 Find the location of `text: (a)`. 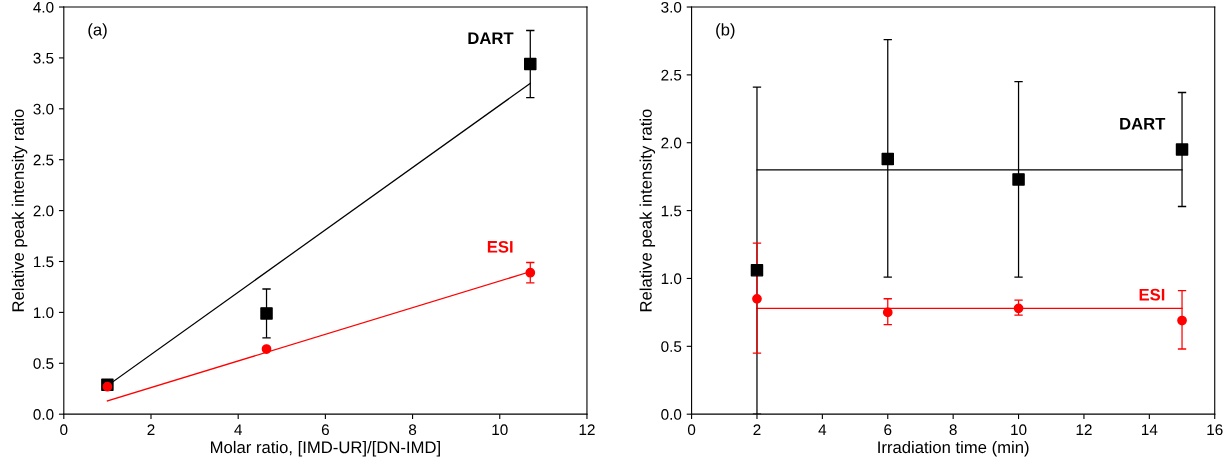

text: (a) is located at coordinates (97, 31).